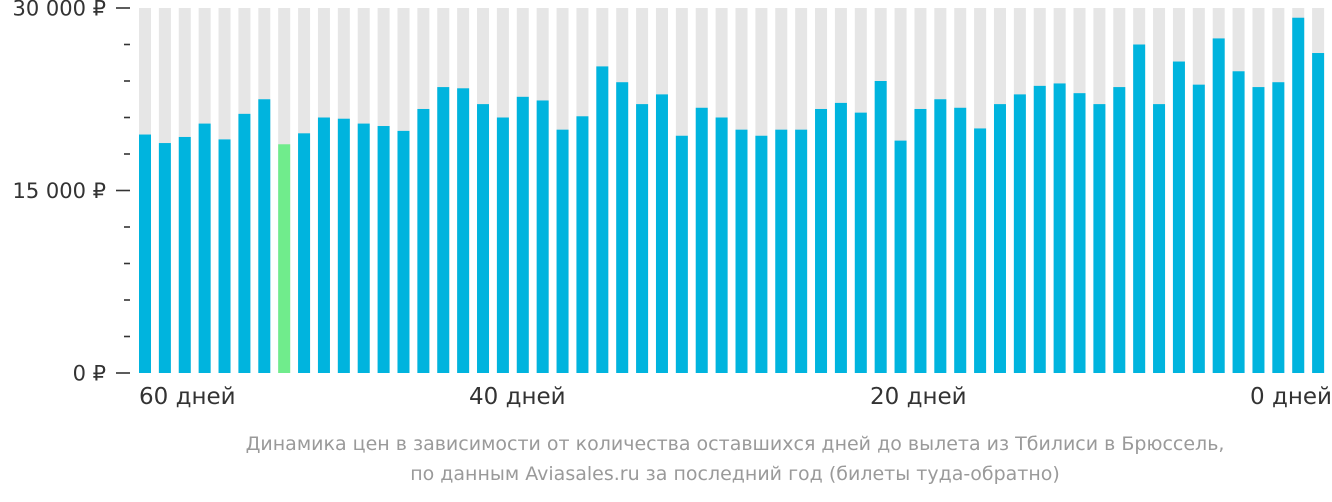 The height and width of the screenshot is (502, 1332). I want to click on y-tick-label: 30 000 ₽, so click(59, 10).